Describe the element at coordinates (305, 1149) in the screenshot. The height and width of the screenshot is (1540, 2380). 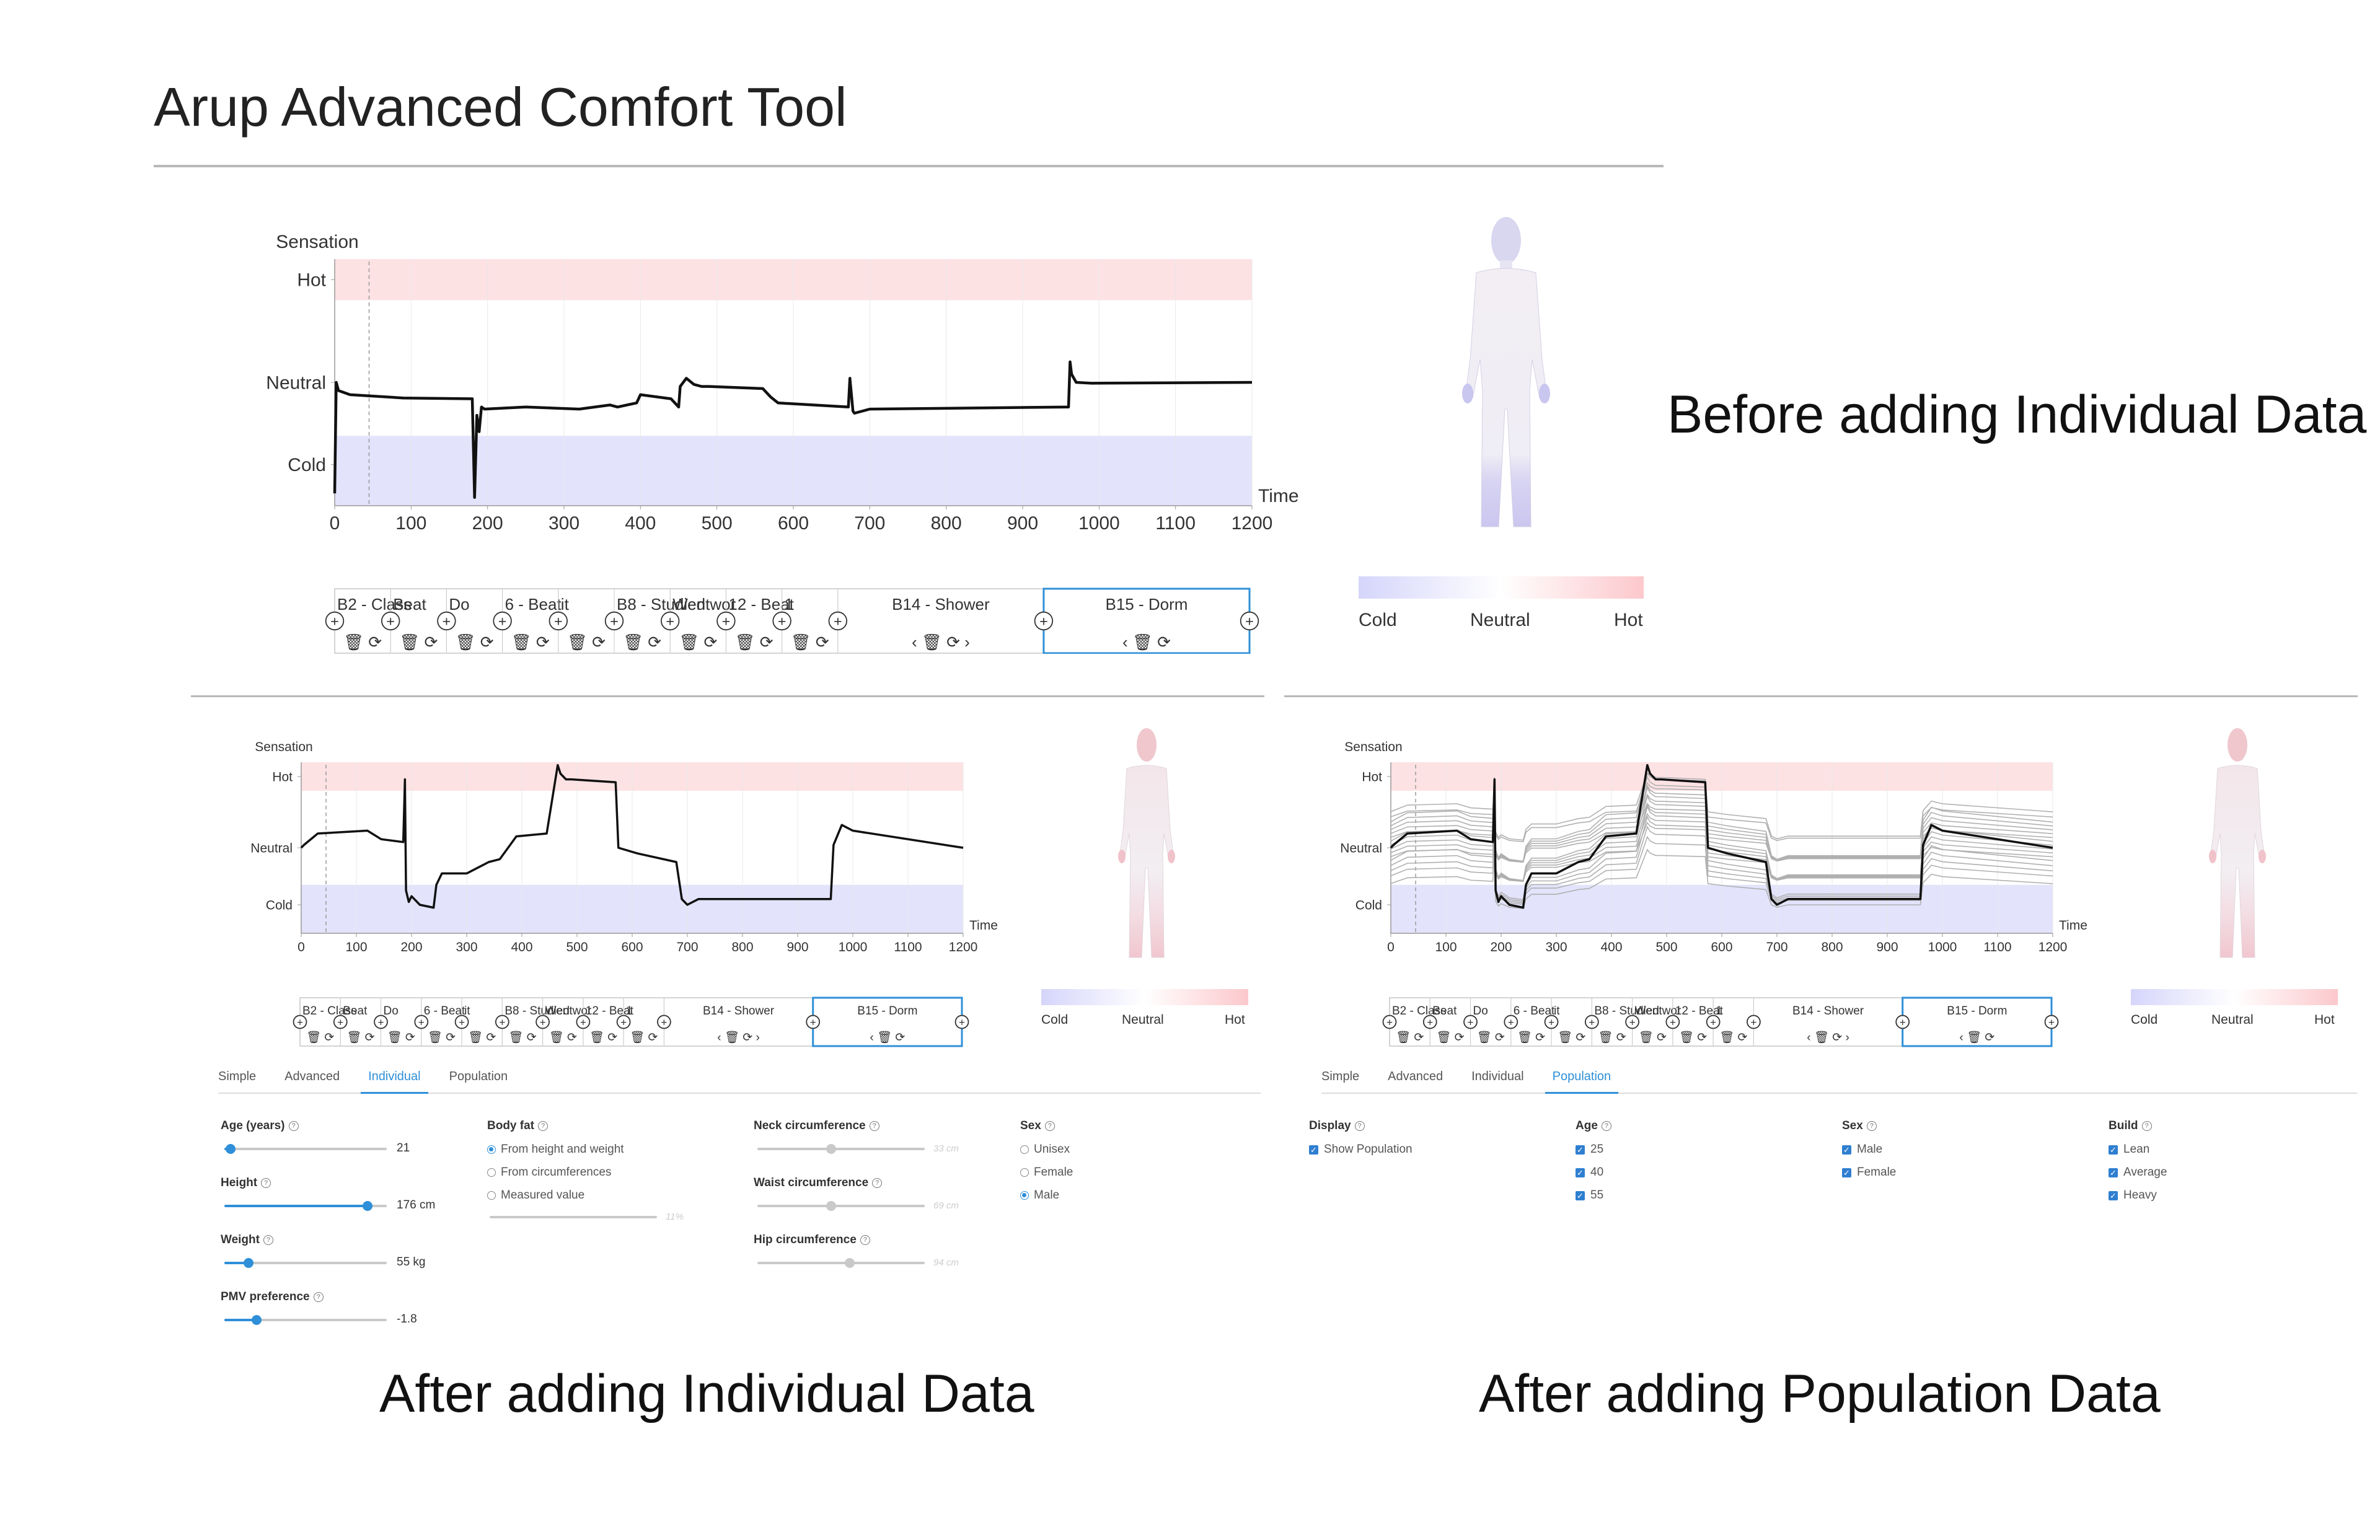
I see `age-slider` at that location.